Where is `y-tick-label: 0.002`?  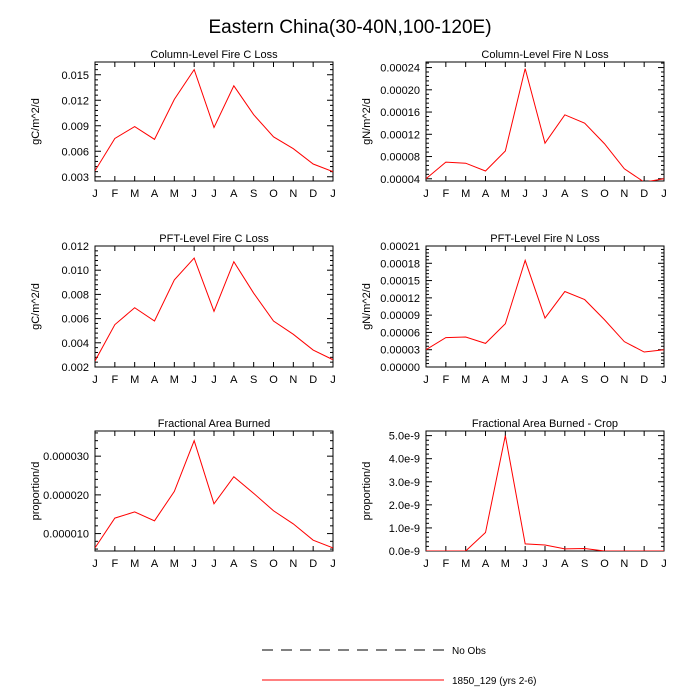 y-tick-label: 0.002 is located at coordinates (75, 368).